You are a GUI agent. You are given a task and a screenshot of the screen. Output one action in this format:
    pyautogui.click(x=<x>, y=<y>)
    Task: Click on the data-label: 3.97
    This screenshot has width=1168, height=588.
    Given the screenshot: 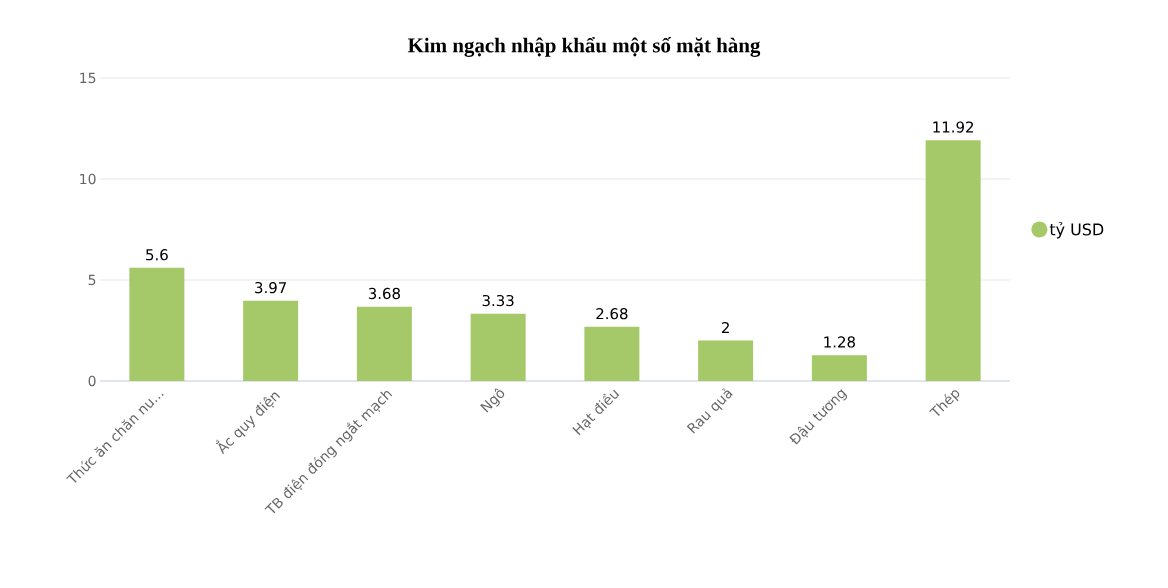 What is the action you would take?
    pyautogui.click(x=270, y=287)
    